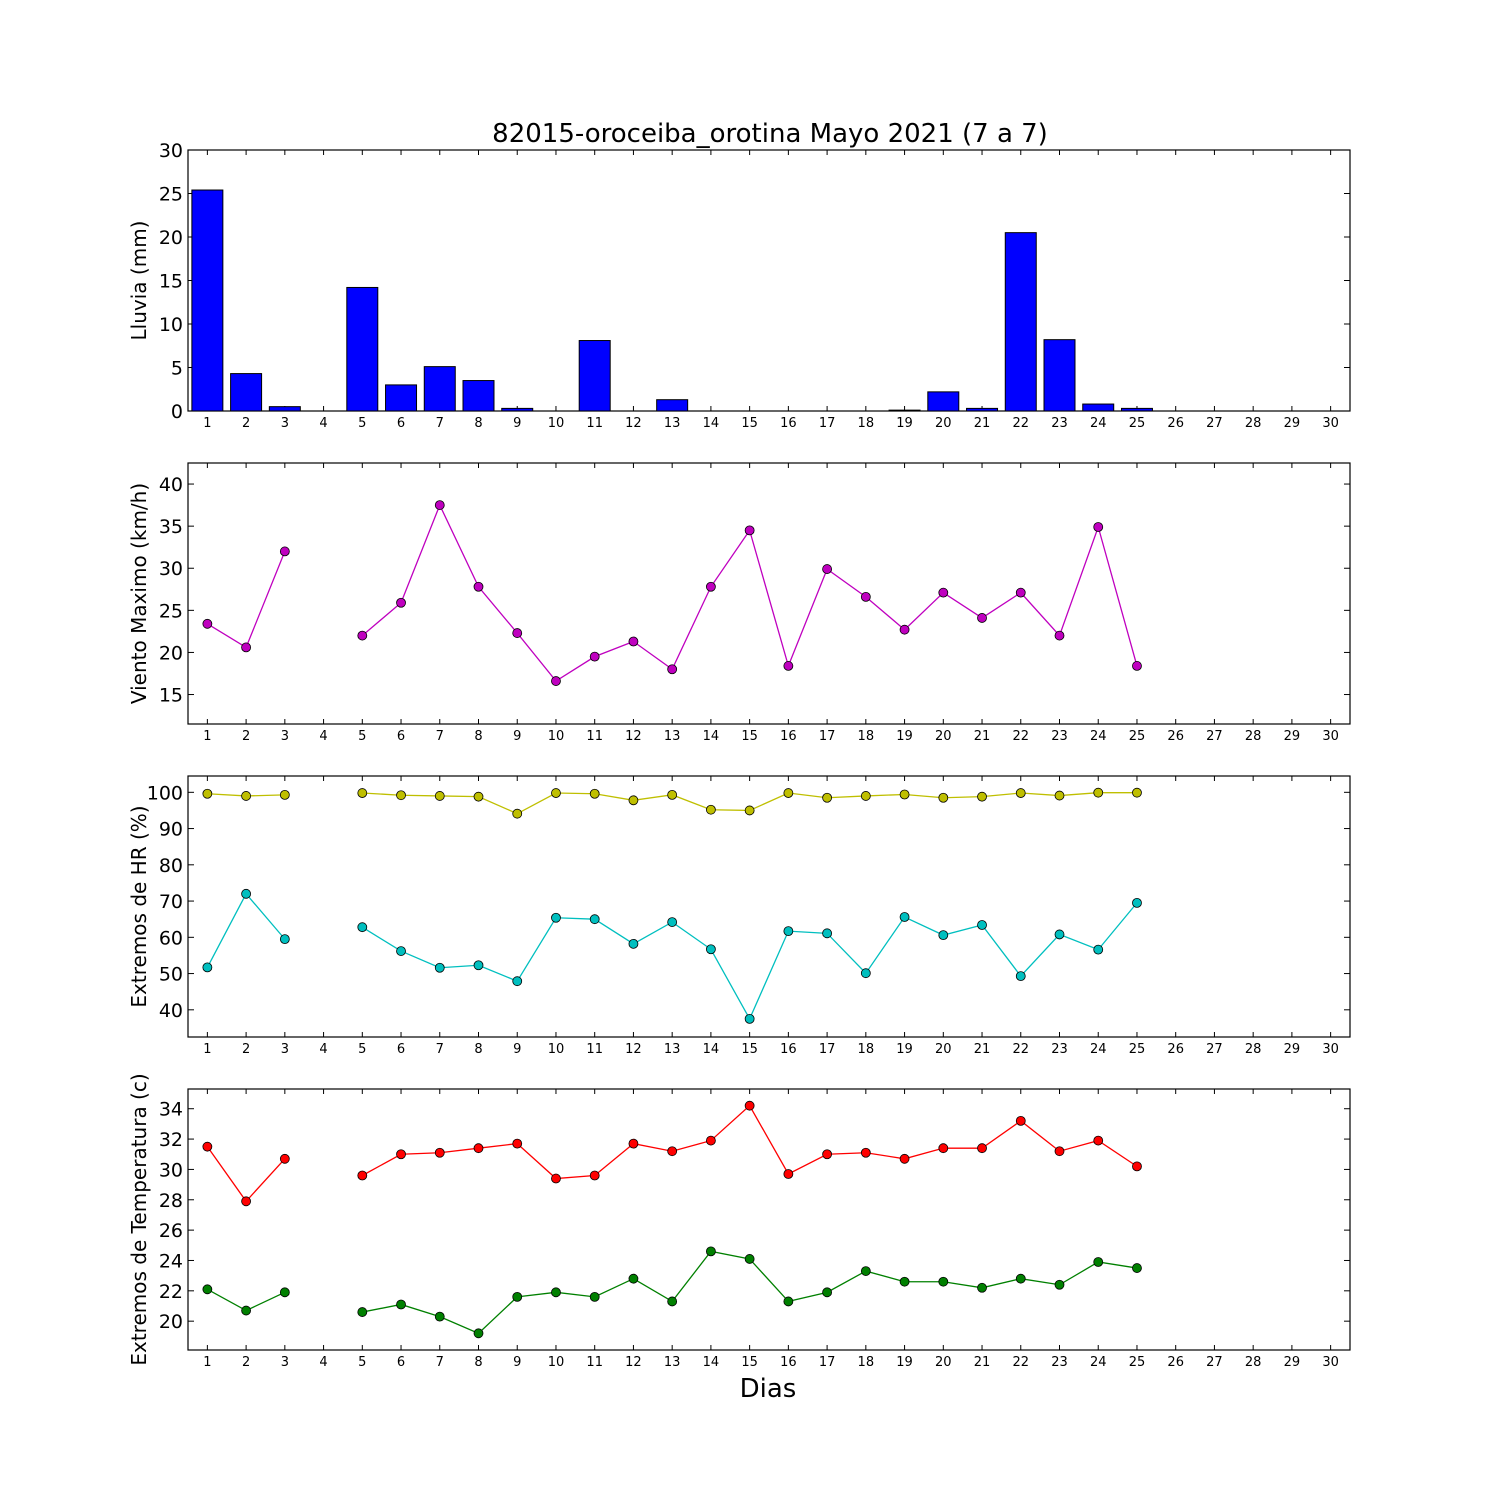  I want to click on x-tick-label: 20, so click(943, 736).